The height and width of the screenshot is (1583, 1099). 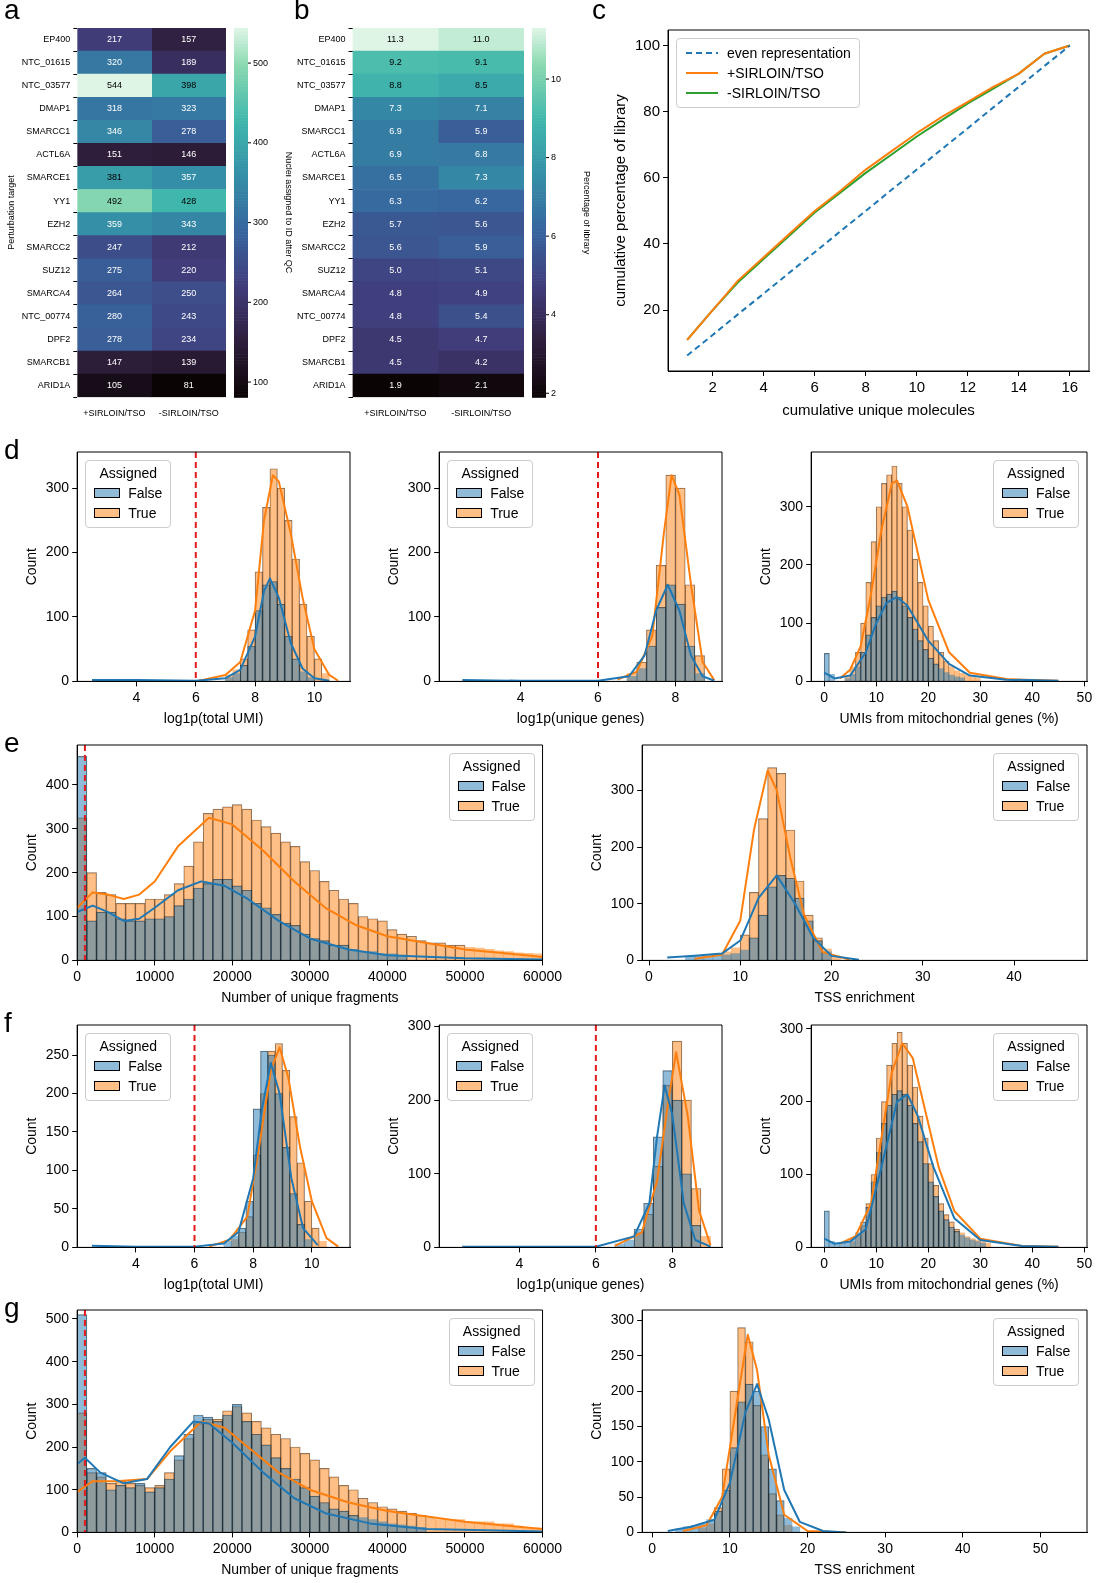 What do you see at coordinates (330, 108) in the screenshot?
I see `y-tick-label: DMAP1` at bounding box center [330, 108].